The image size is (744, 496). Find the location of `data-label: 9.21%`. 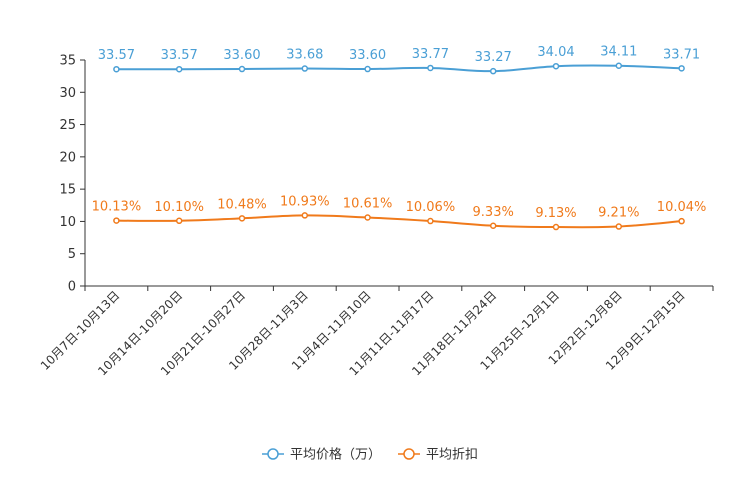

data-label: 9.21% is located at coordinates (618, 213).